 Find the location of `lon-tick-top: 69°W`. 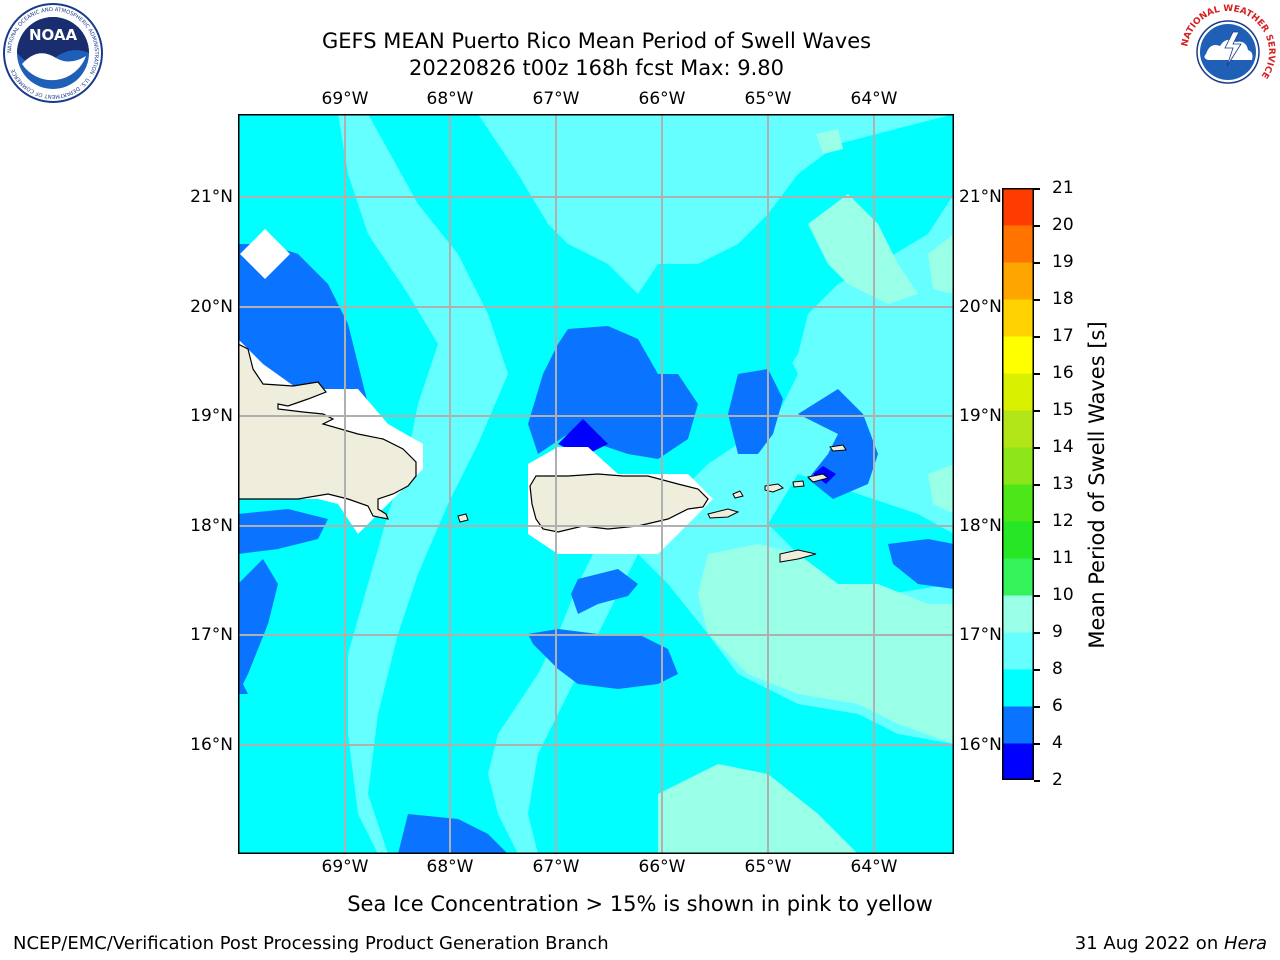

lon-tick-top: 69°W is located at coordinates (345, 99).